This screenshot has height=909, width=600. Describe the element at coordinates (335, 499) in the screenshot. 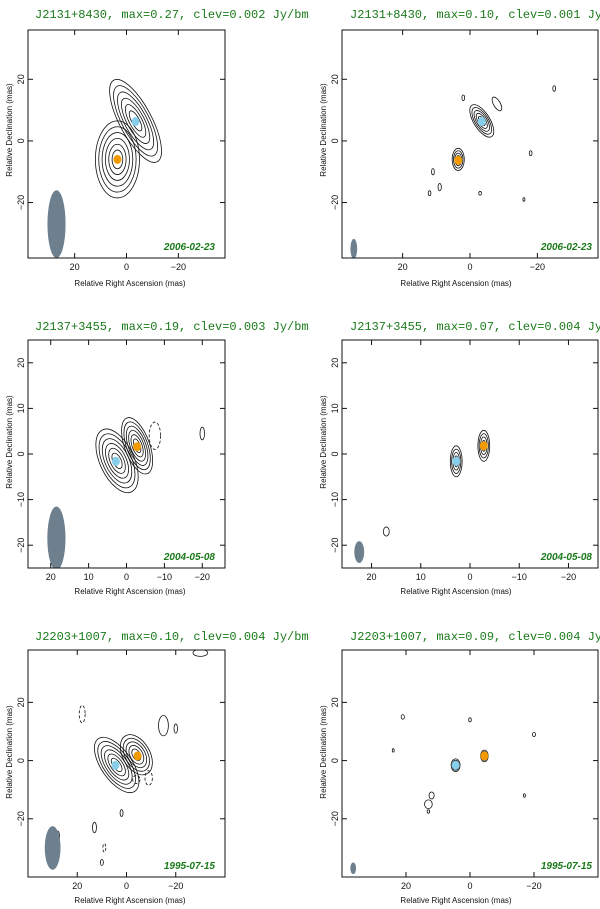

I see `y-tick-label: −10` at that location.